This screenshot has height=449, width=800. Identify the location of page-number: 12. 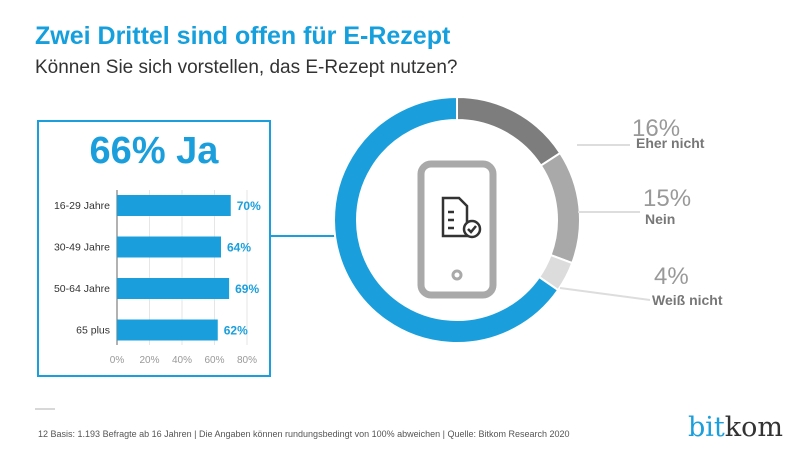
(43, 434).